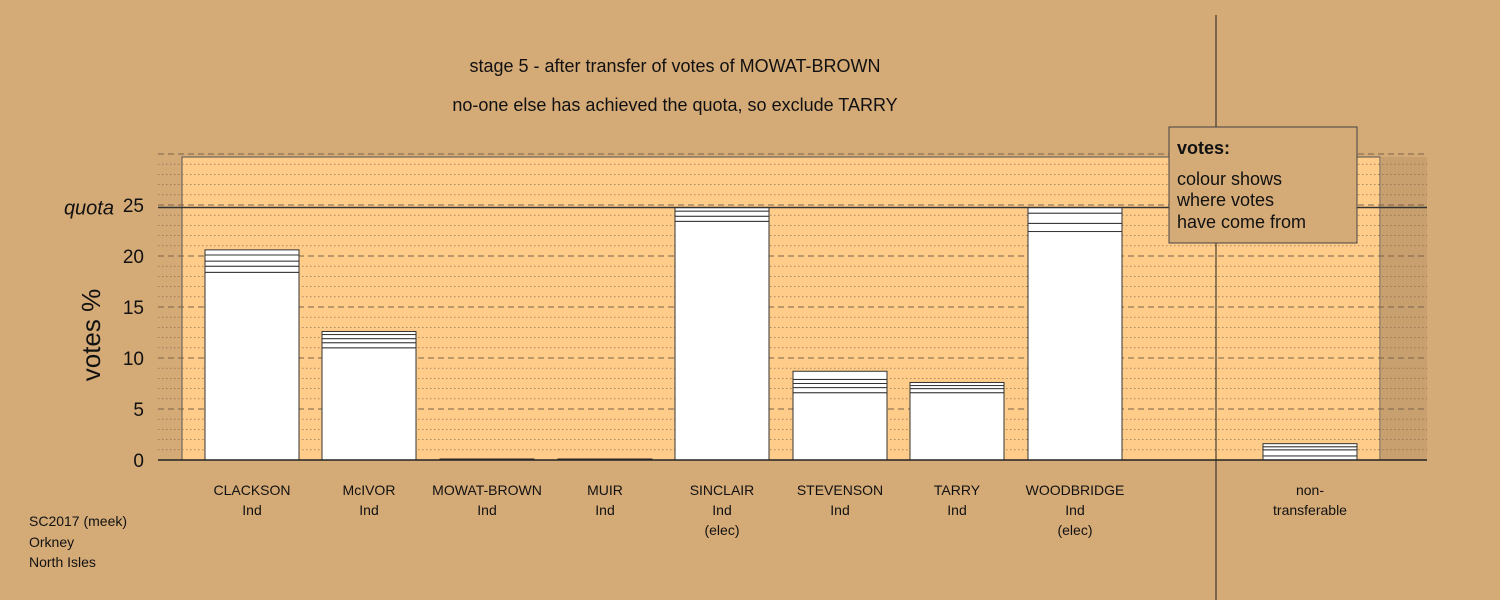  What do you see at coordinates (78, 521) in the screenshot?
I see `footer-line-1: SC2017 (meek)` at bounding box center [78, 521].